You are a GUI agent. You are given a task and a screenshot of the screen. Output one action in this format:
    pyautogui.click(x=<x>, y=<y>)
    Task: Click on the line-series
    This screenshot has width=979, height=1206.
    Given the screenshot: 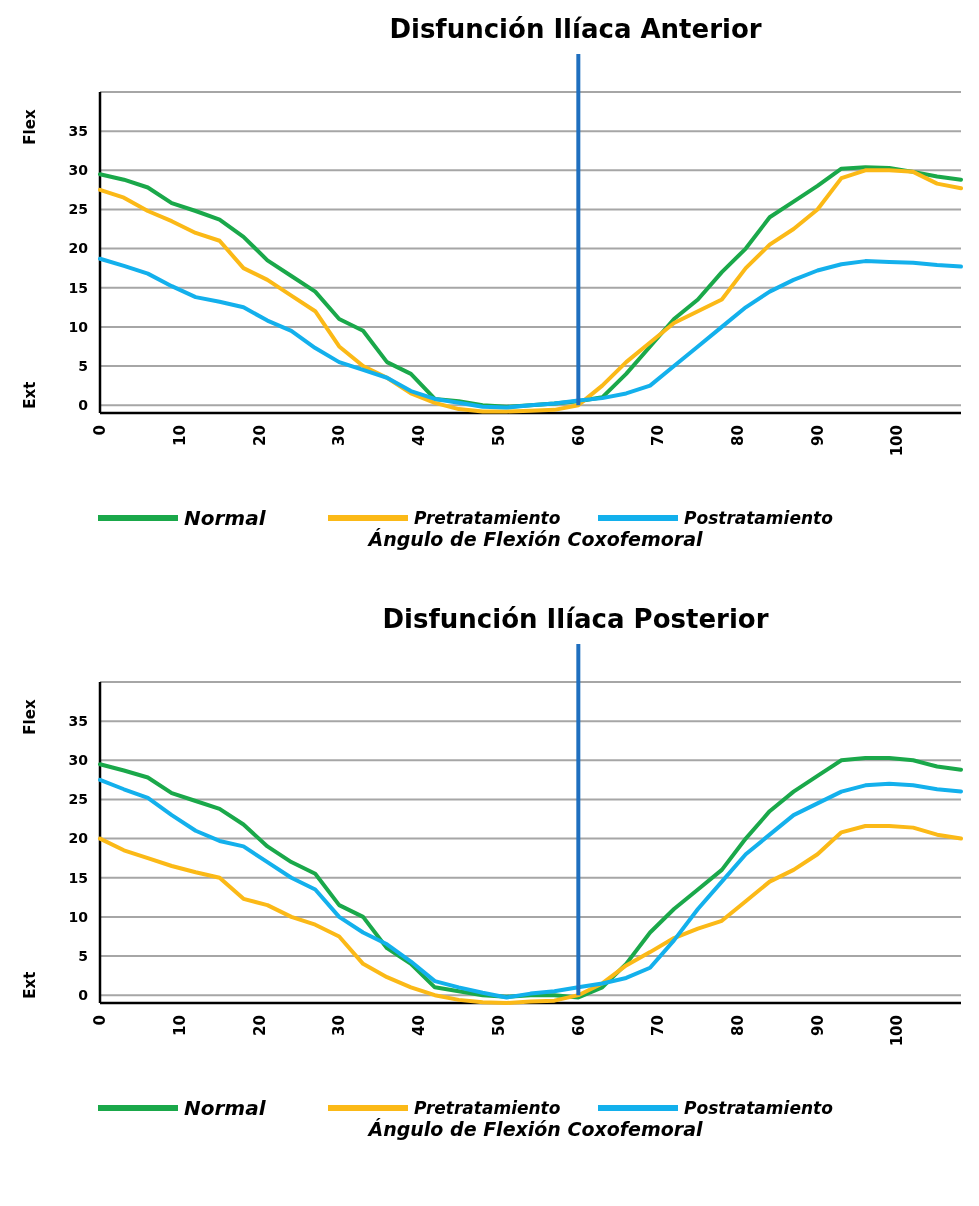 What is the action you would take?
    pyautogui.click(x=530, y=333)
    